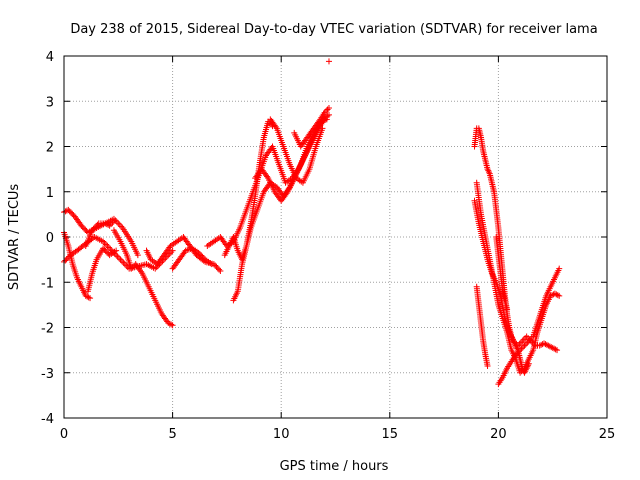 The height and width of the screenshot is (480, 640). I want to click on y-tick-label: -2, so click(47, 329).